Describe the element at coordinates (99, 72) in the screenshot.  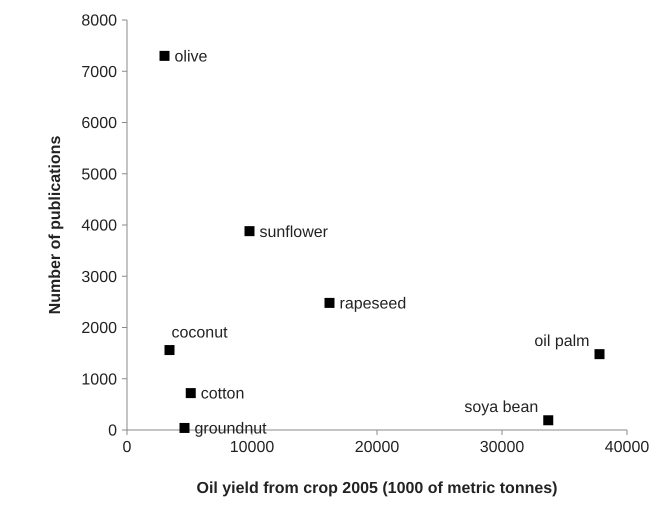
I see `y-tick-label: 7000` at that location.